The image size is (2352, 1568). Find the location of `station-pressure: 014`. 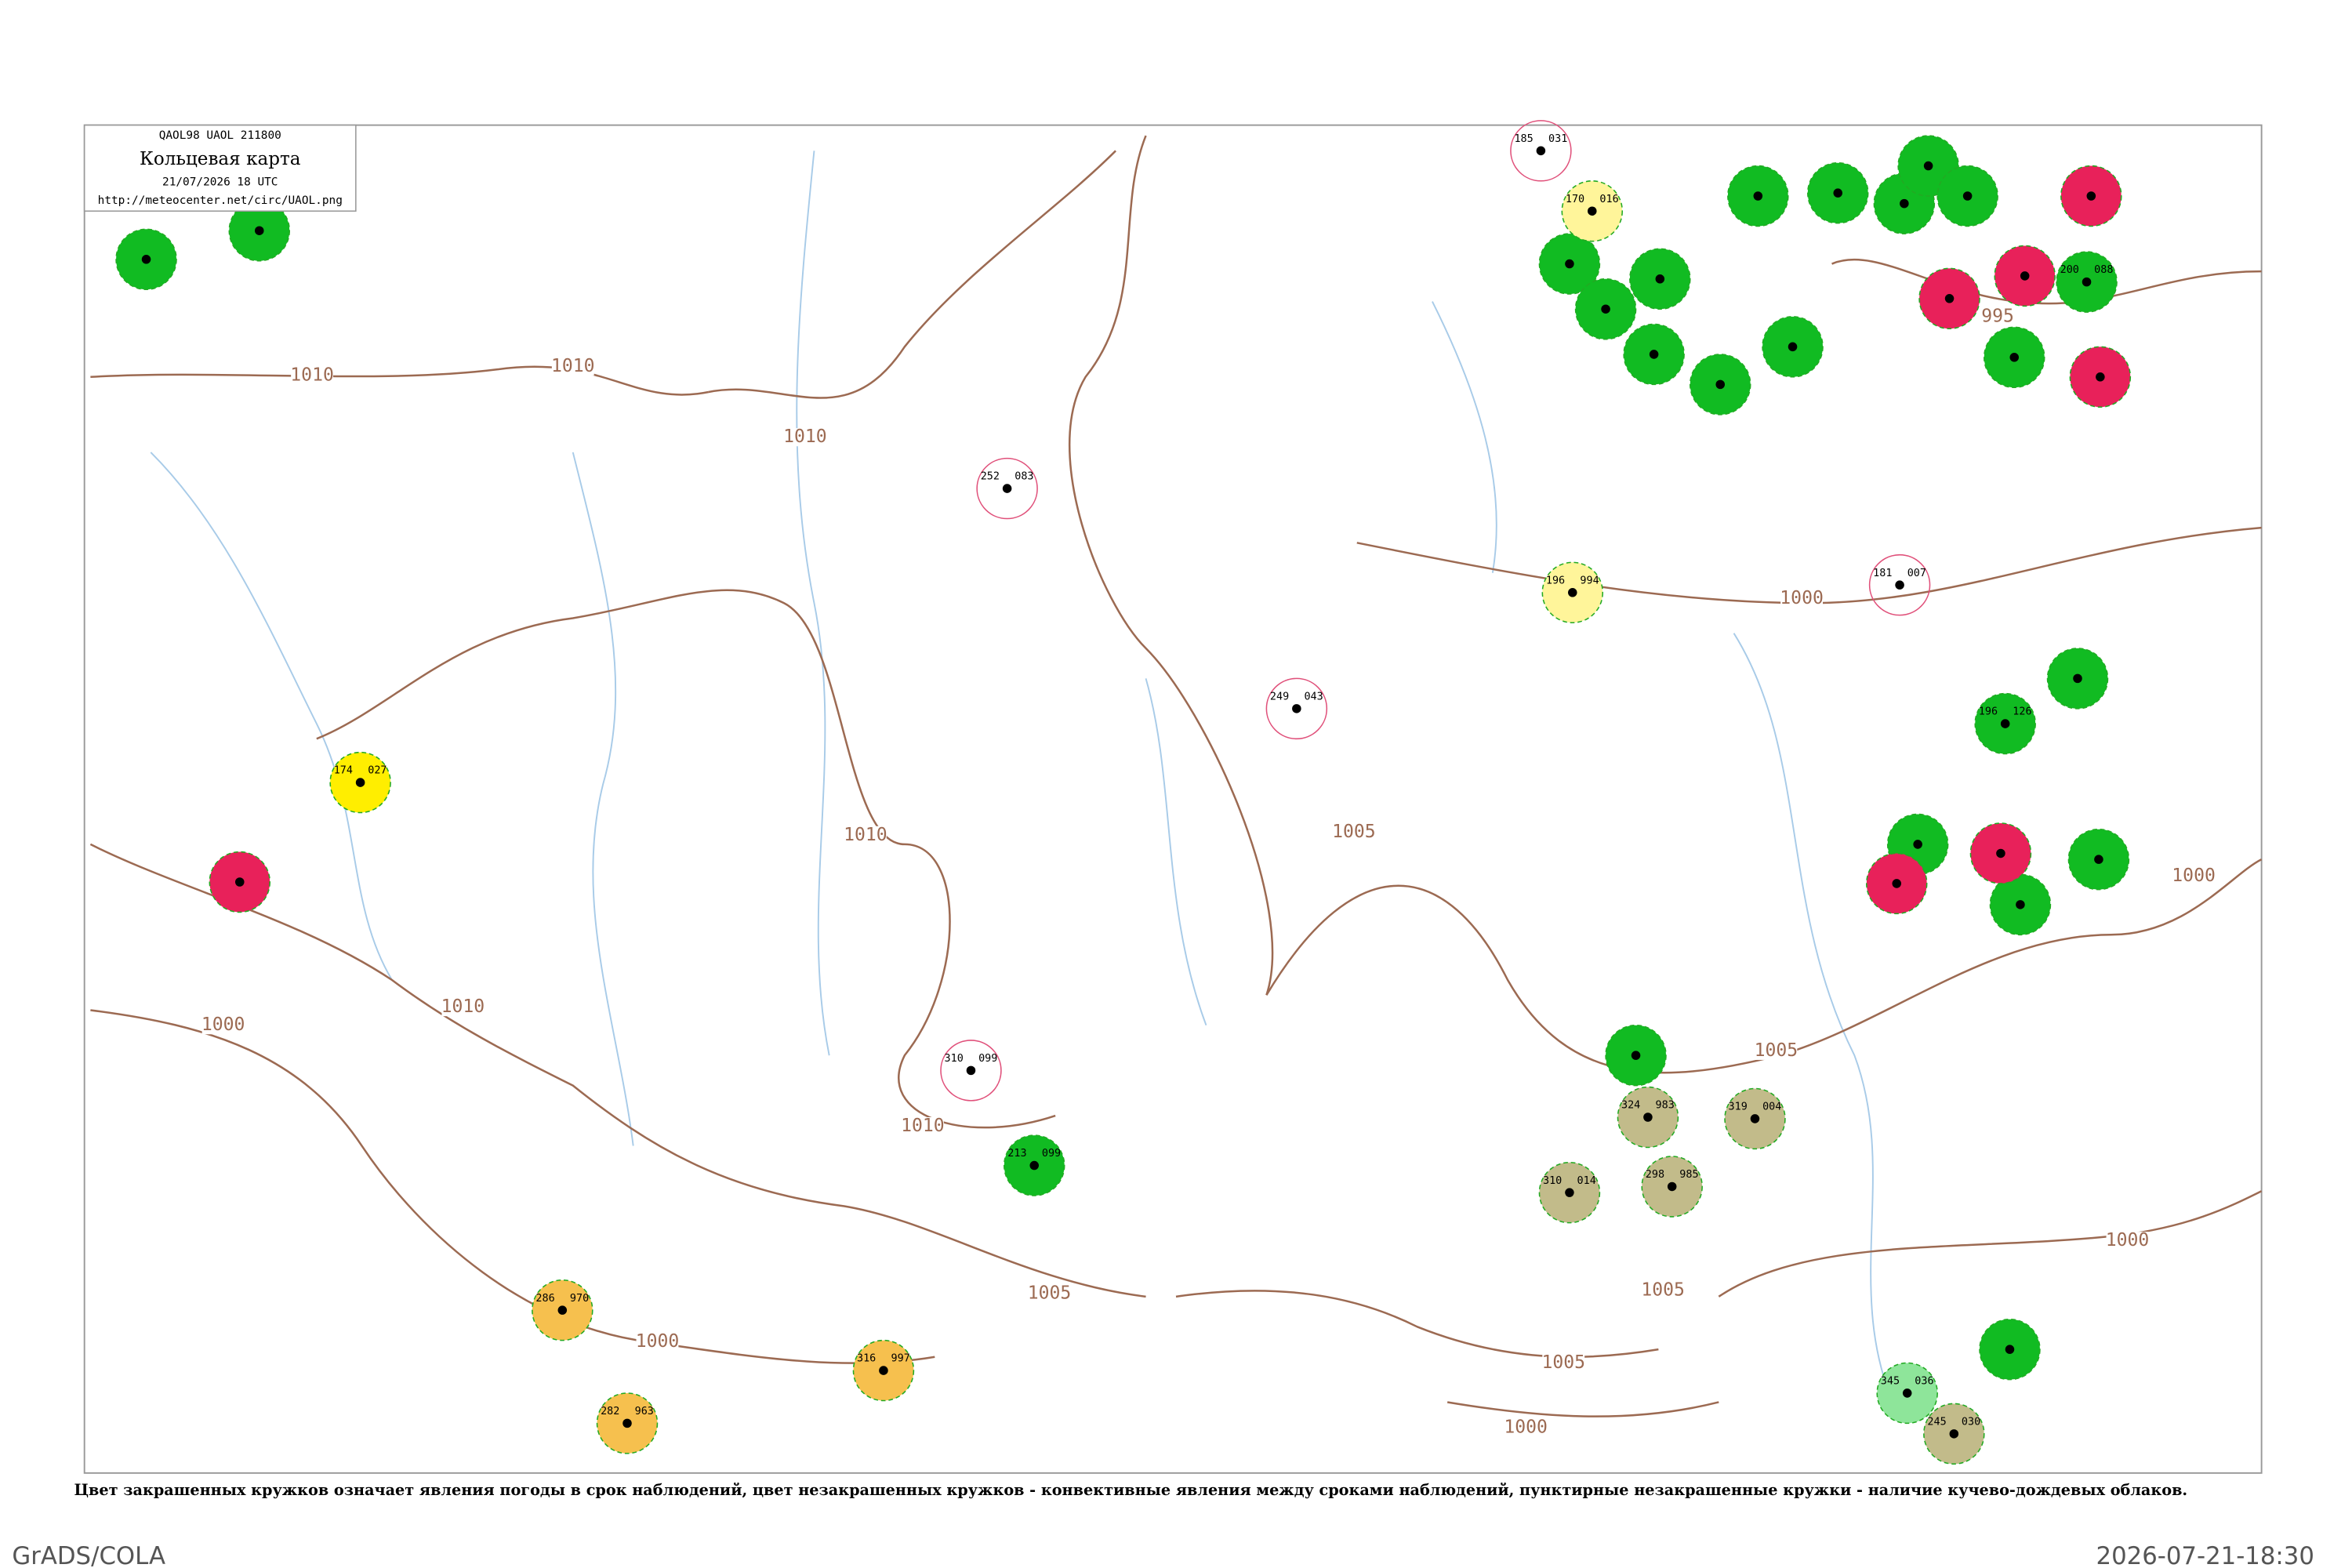

station-pressure: 014 is located at coordinates (1586, 1181).